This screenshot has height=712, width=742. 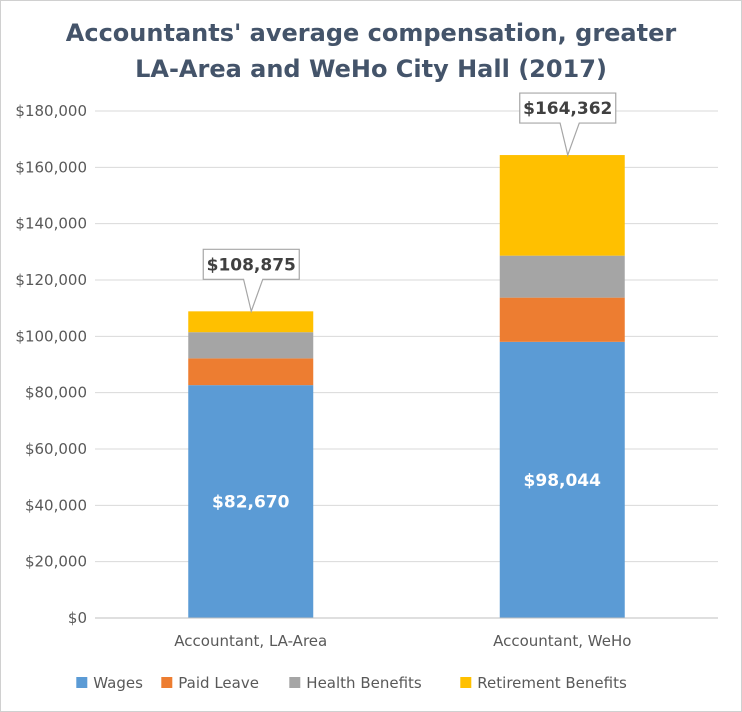 I want to click on y-tick-label: $20,000, so click(x=56, y=562).